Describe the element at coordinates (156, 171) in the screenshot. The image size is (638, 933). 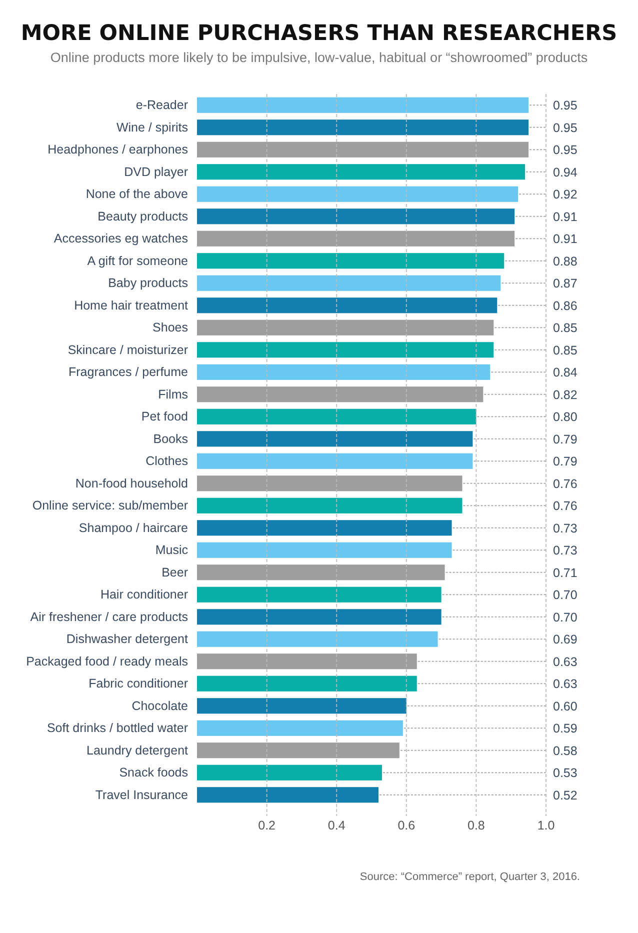
I see `y-tick-label: DVD player` at that location.